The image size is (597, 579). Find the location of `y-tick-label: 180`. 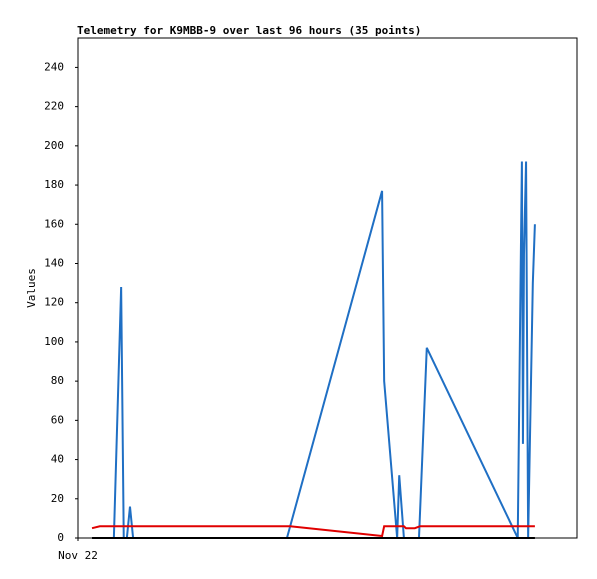

y-tick-label: 180 is located at coordinates (54, 184).